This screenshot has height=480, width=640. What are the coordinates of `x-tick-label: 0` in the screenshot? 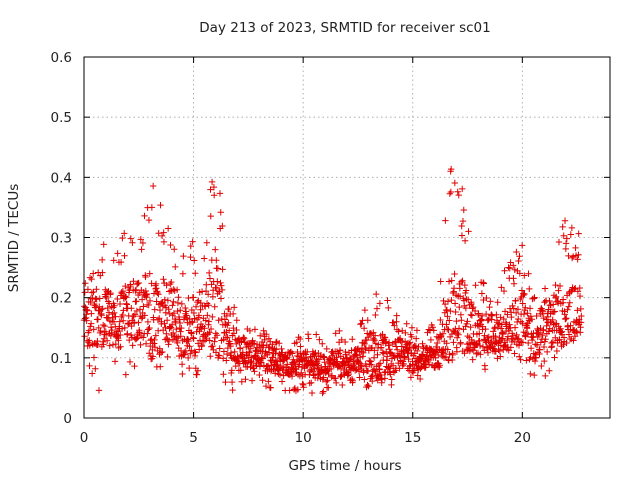 It's located at (84, 438).